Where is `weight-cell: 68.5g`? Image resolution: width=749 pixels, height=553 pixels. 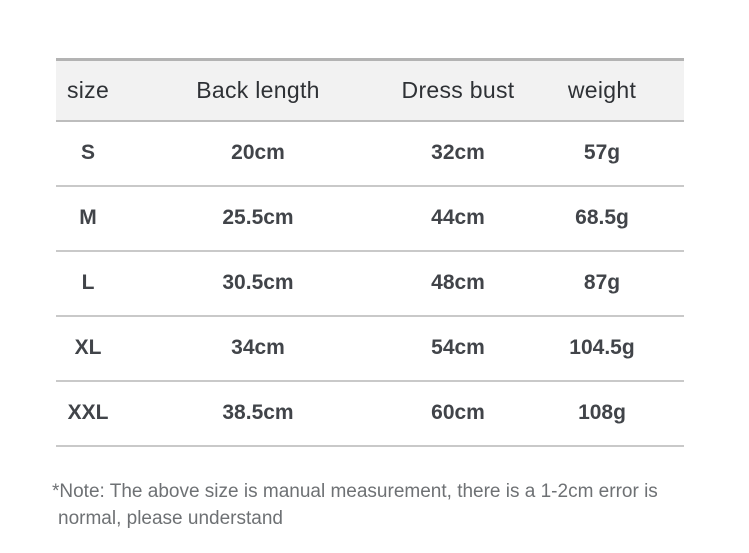
weight-cell: 68.5g is located at coordinates (602, 218).